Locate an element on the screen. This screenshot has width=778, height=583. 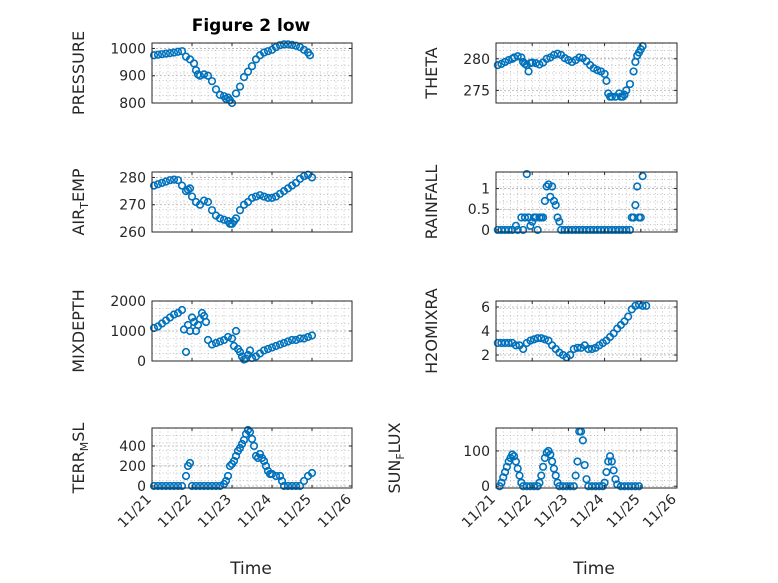
y-tick-label: 4 is located at coordinates (485, 332).